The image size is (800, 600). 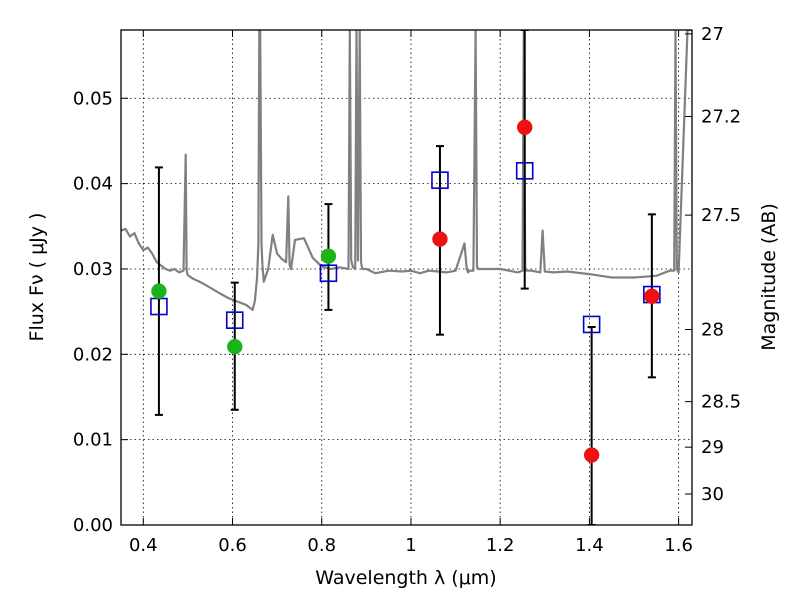 I want to click on x-tick-label: 1.4, so click(x=589, y=545).